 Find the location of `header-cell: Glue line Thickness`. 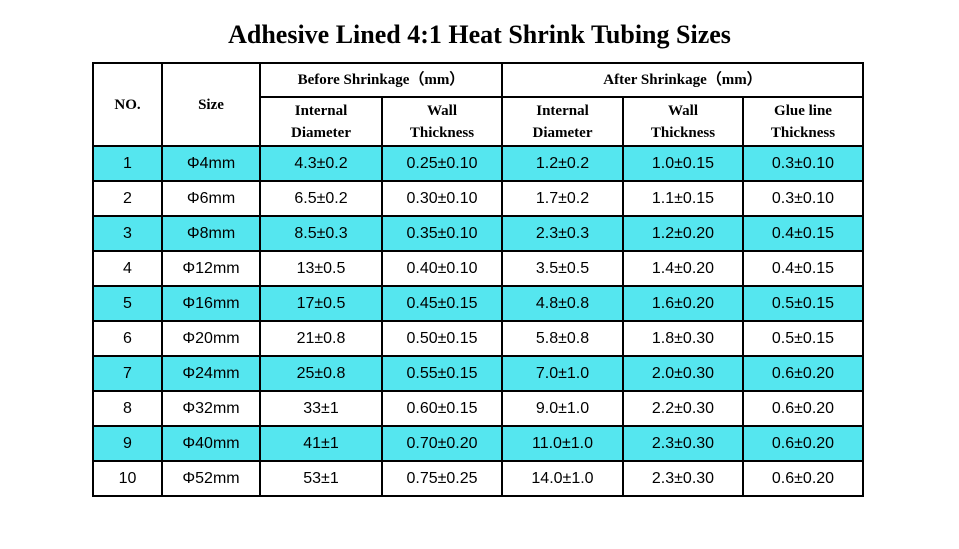

header-cell: Glue line Thickness is located at coordinates (803, 121).